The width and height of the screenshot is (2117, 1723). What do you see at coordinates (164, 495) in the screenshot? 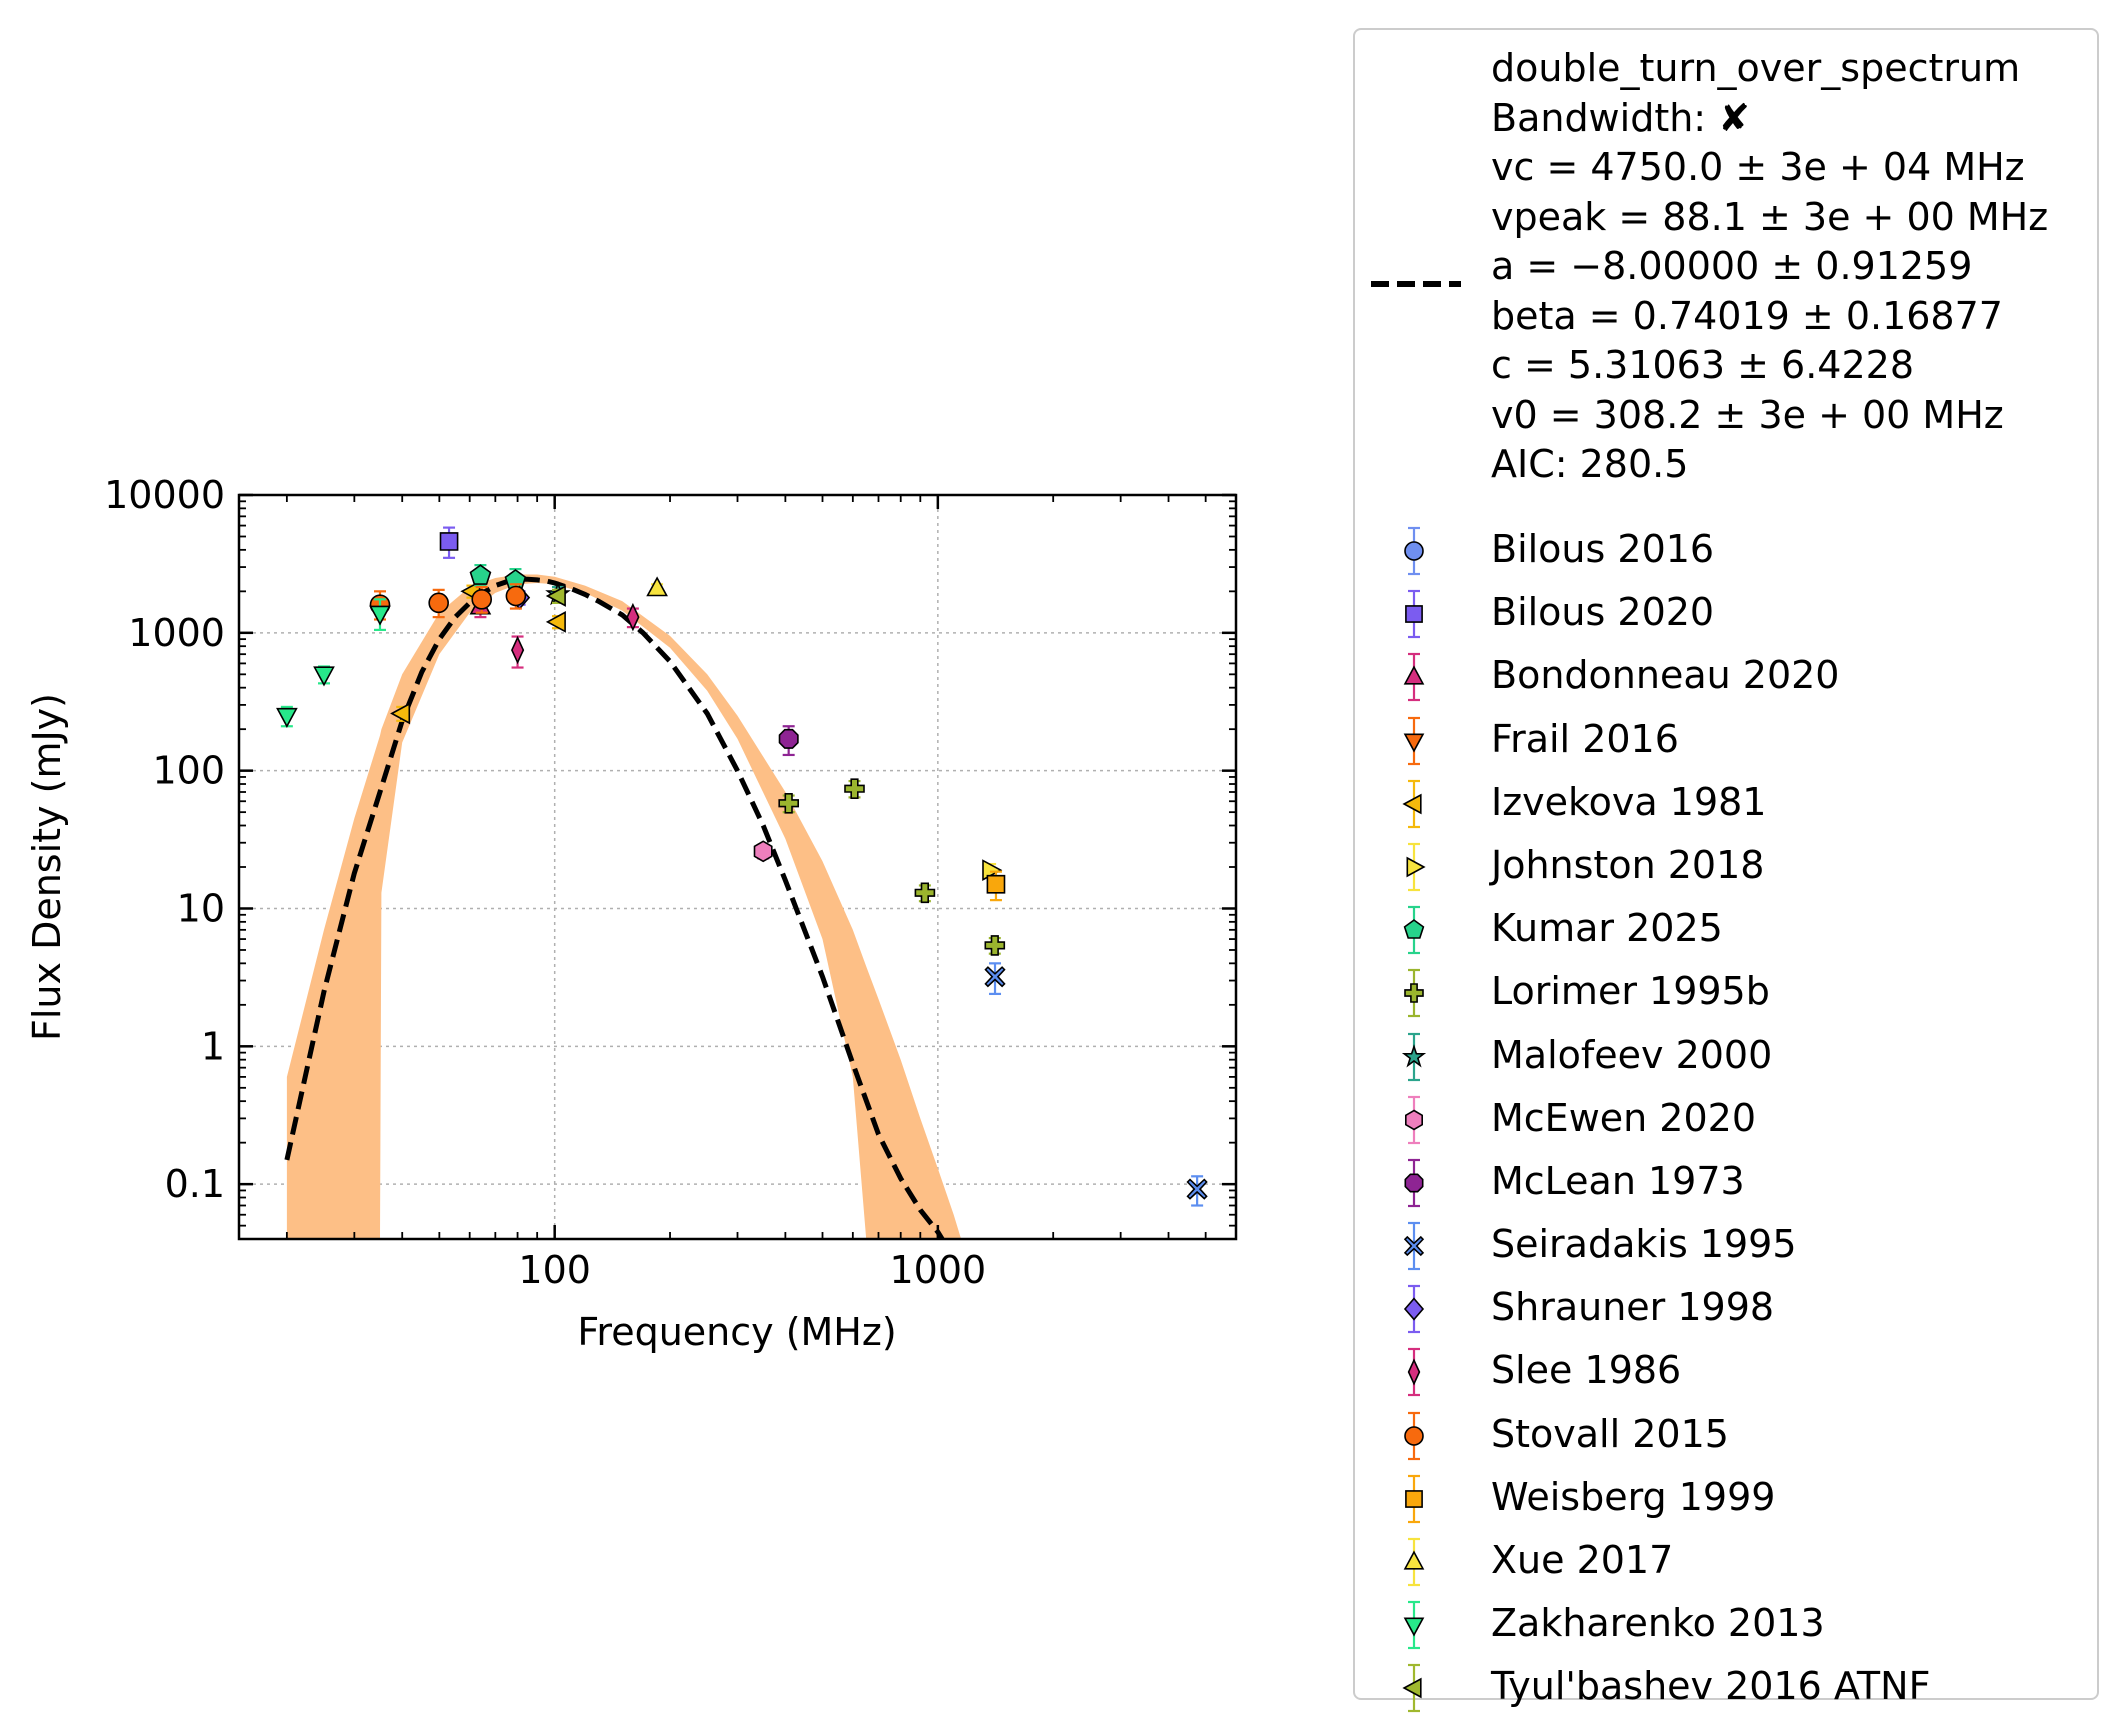
I see `y-tick-label: 10000` at bounding box center [164, 495].